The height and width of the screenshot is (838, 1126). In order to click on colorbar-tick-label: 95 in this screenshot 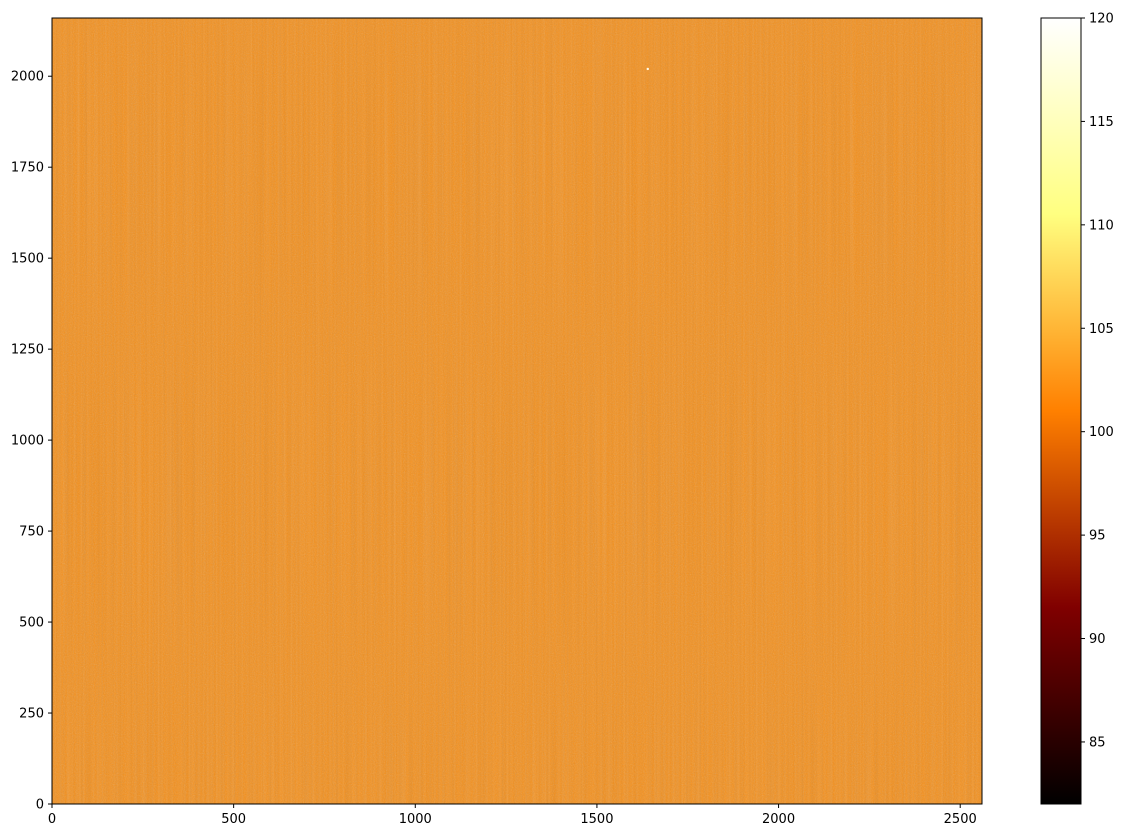, I will do `click(1097, 536)`.